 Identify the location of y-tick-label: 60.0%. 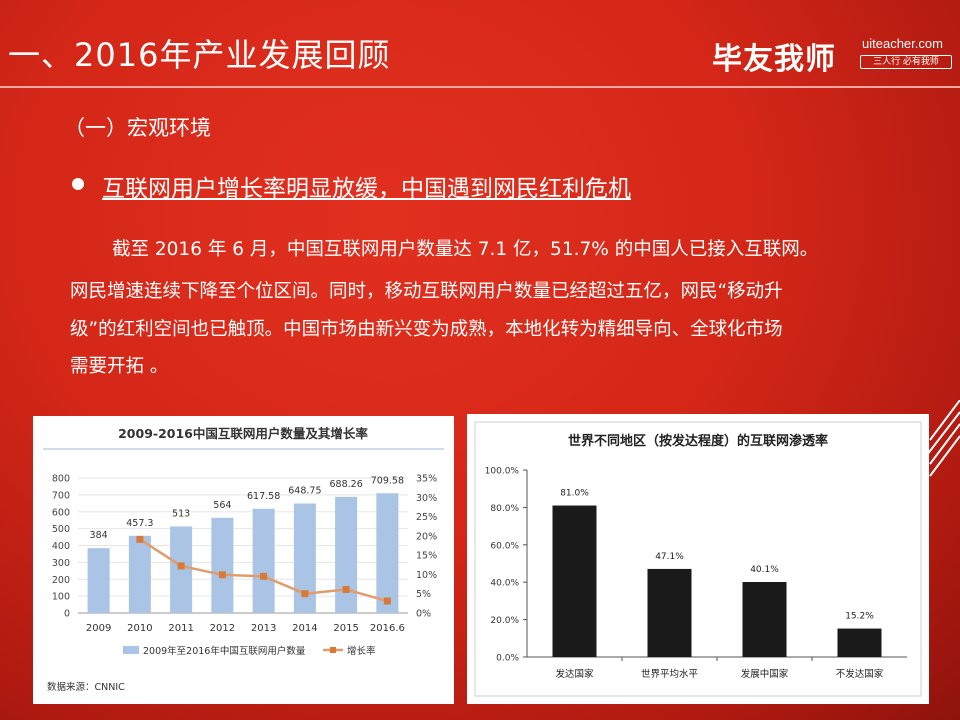
(504, 546).